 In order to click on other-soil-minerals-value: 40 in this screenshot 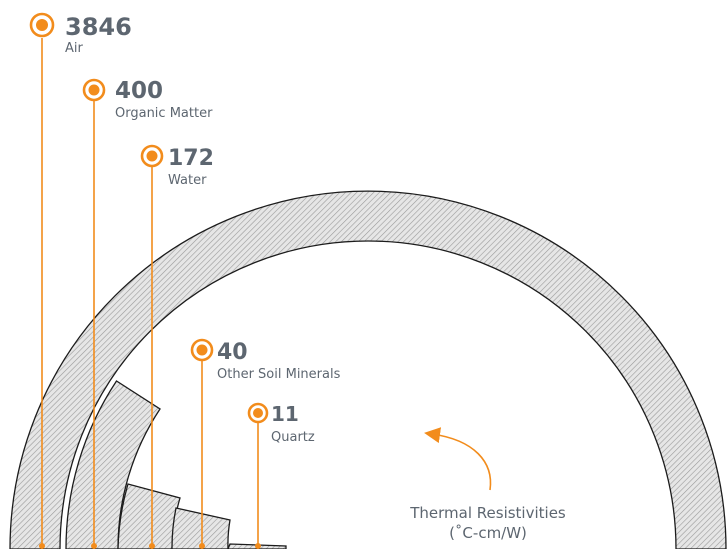, I will do `click(232, 352)`.